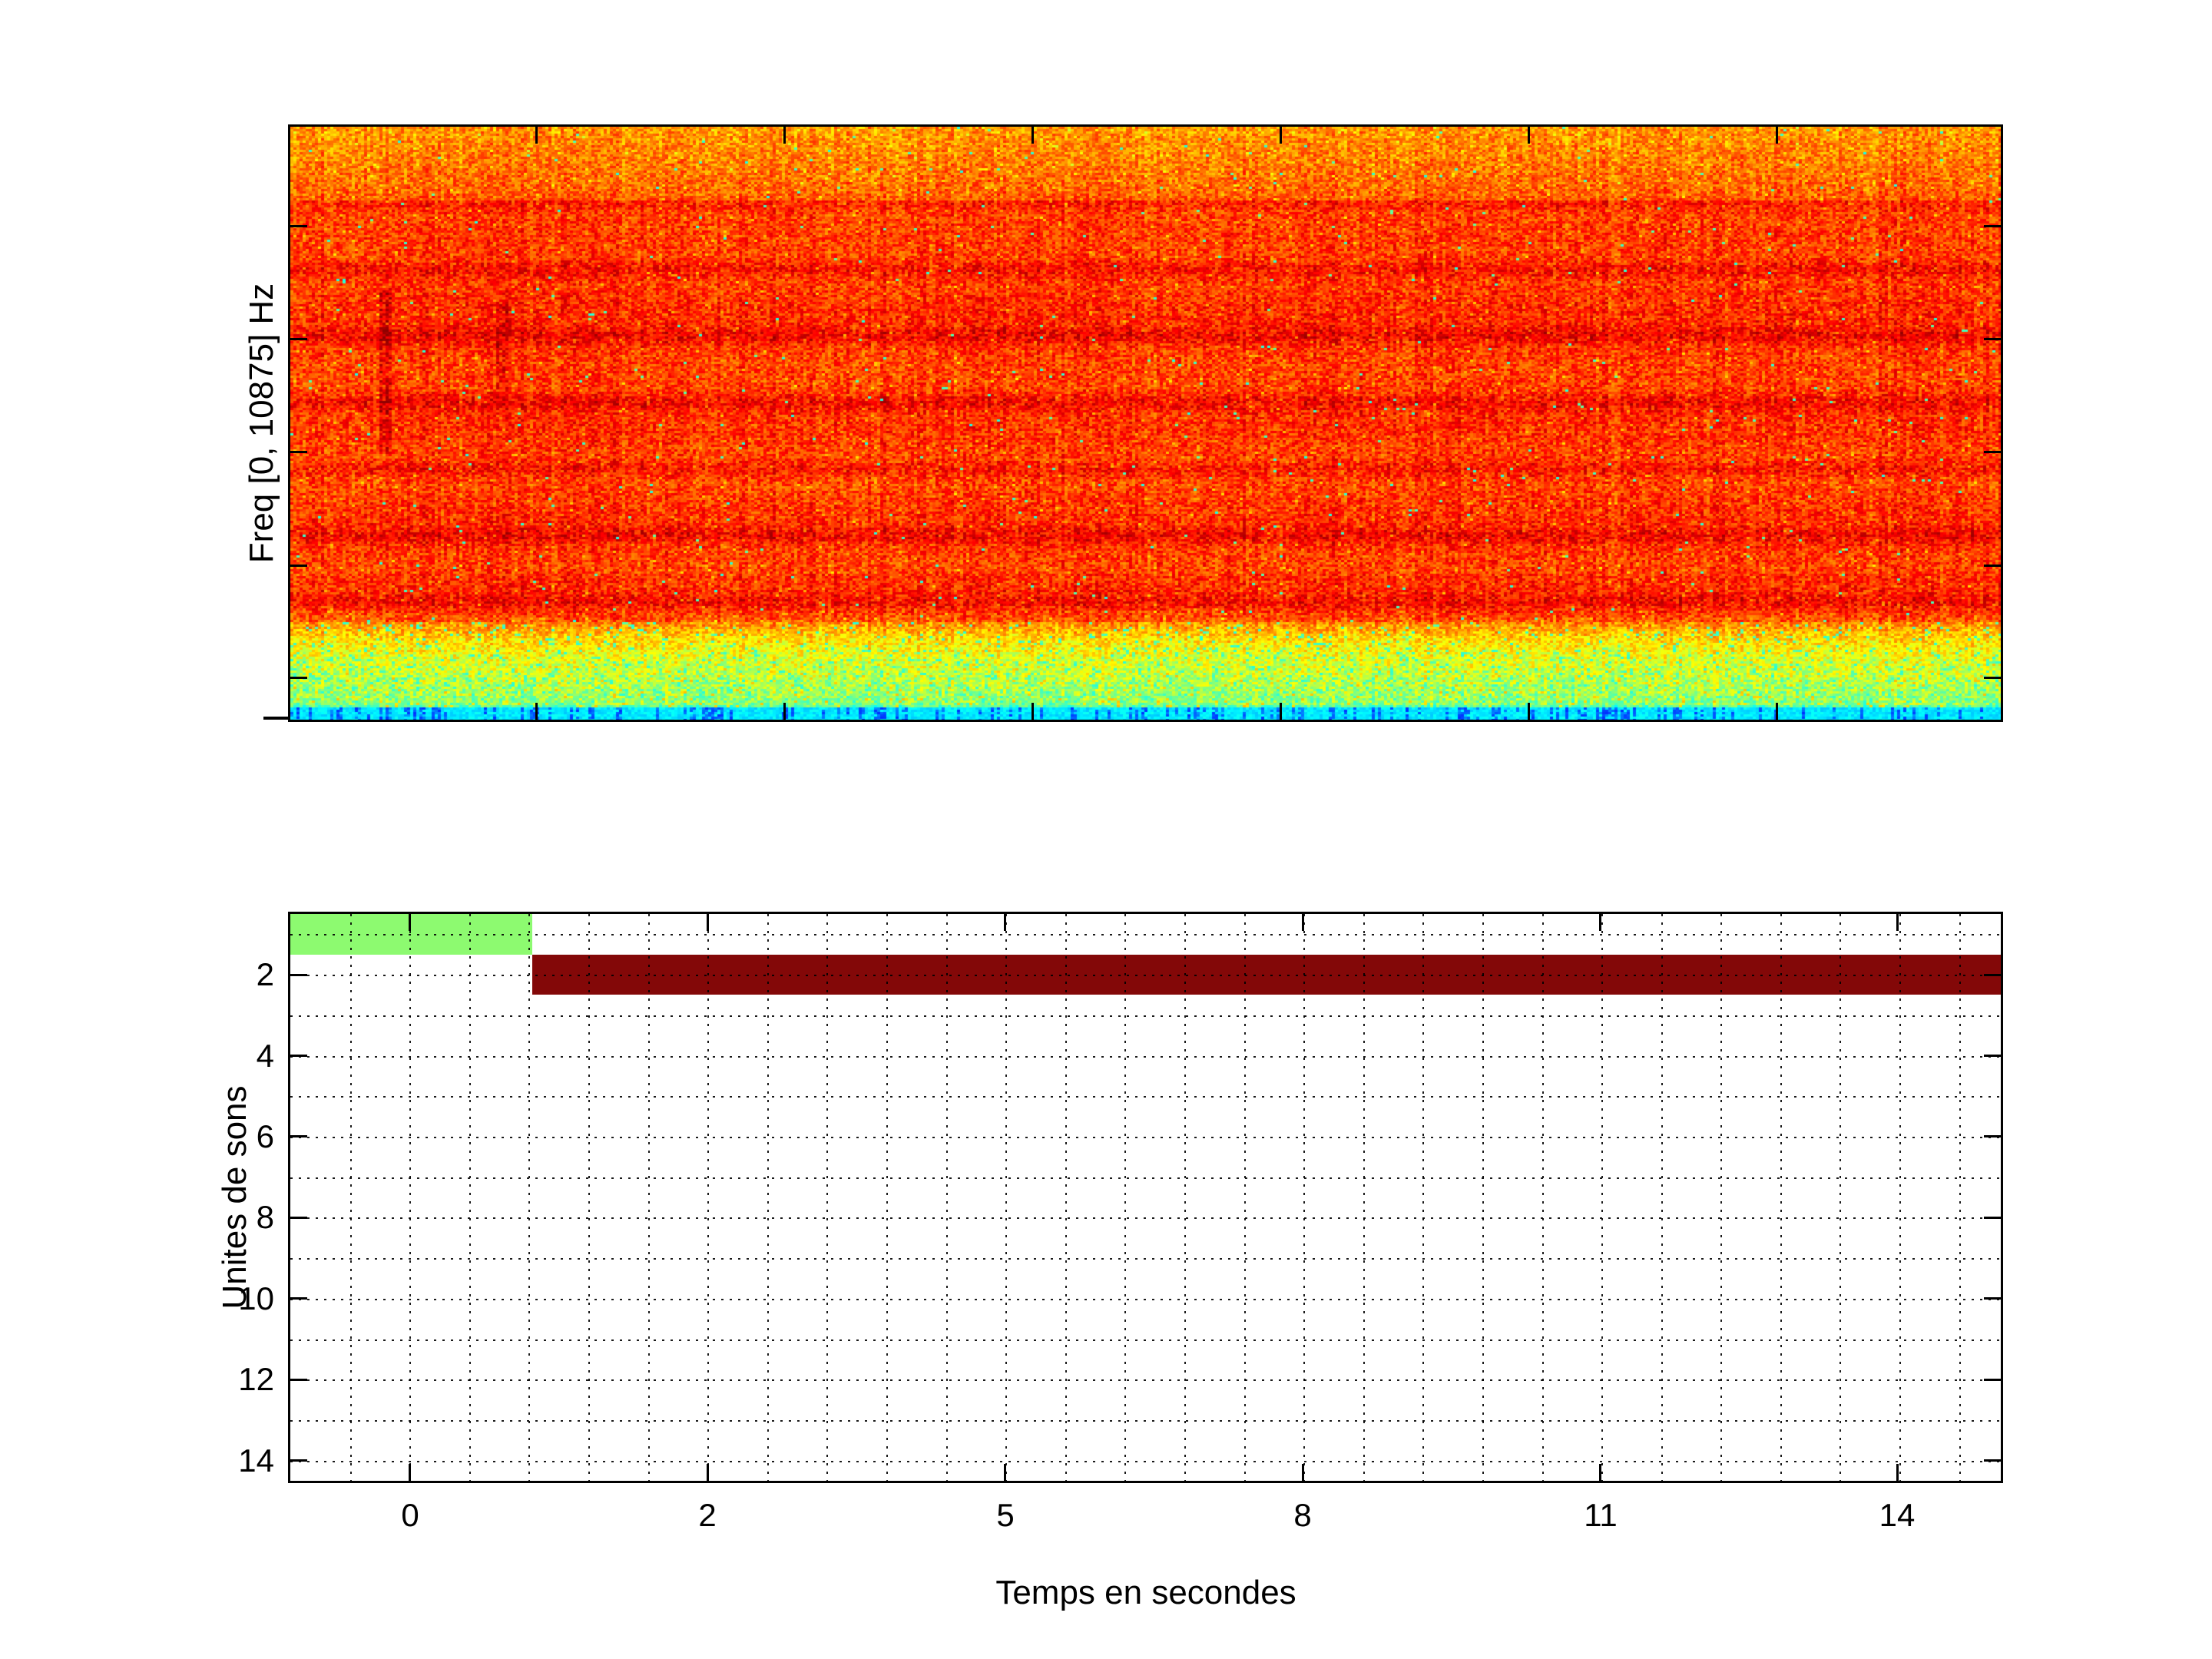 The width and height of the screenshot is (2212, 1659). What do you see at coordinates (265, 974) in the screenshot?
I see `y-tick-label-2: 2` at bounding box center [265, 974].